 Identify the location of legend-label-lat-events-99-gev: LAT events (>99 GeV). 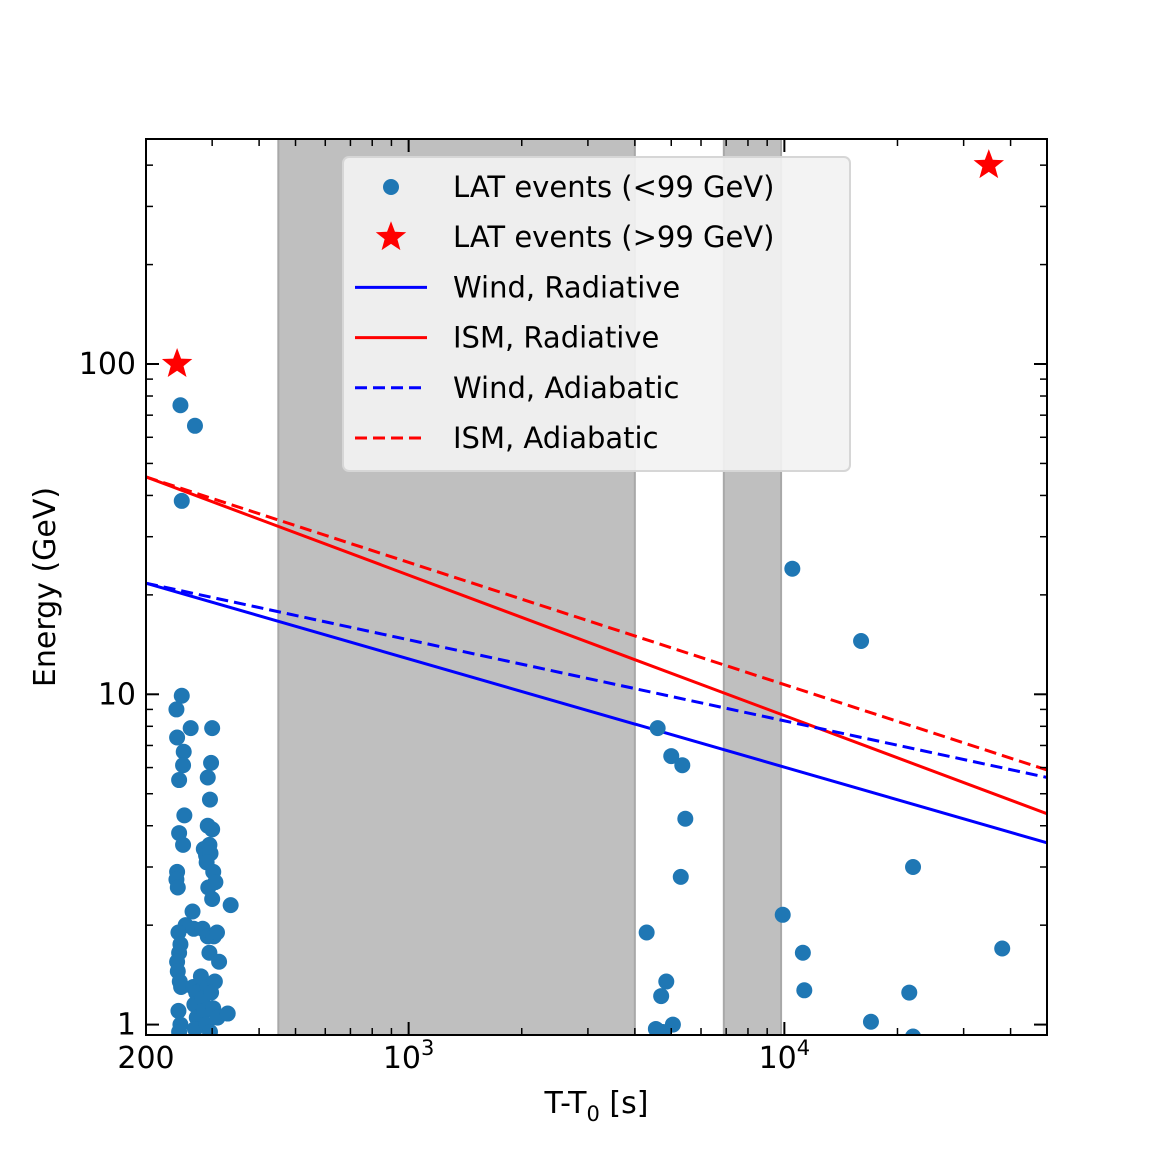
(613, 237).